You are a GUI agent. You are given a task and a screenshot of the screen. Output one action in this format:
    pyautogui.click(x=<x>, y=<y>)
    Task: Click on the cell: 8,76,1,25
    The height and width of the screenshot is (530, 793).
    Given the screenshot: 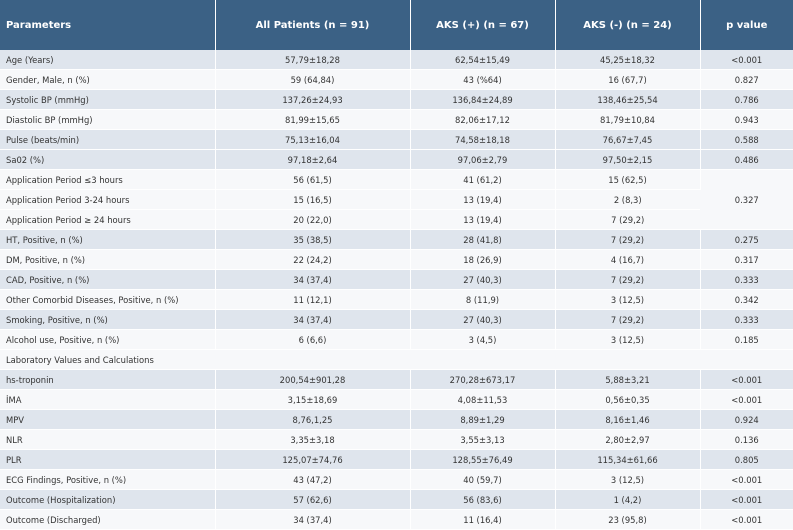 What is the action you would take?
    pyautogui.click(x=313, y=419)
    